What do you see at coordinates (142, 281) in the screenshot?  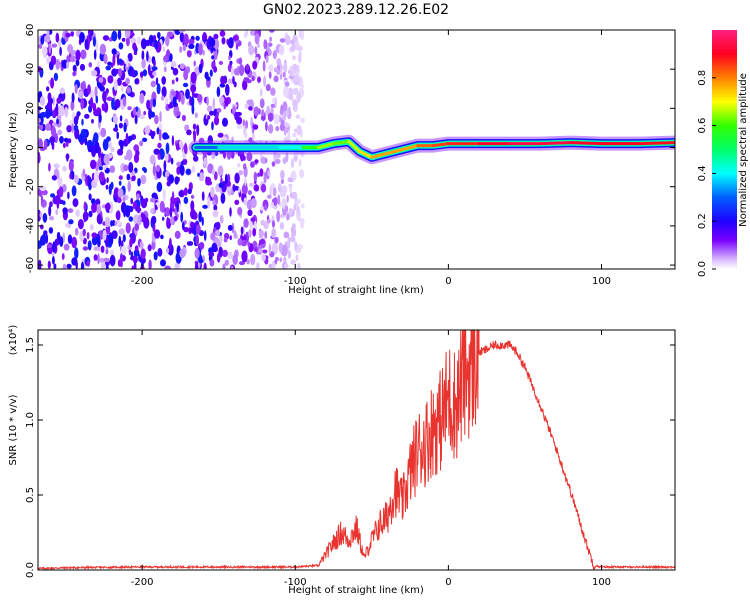 I see `x-tick-label: -200` at bounding box center [142, 281].